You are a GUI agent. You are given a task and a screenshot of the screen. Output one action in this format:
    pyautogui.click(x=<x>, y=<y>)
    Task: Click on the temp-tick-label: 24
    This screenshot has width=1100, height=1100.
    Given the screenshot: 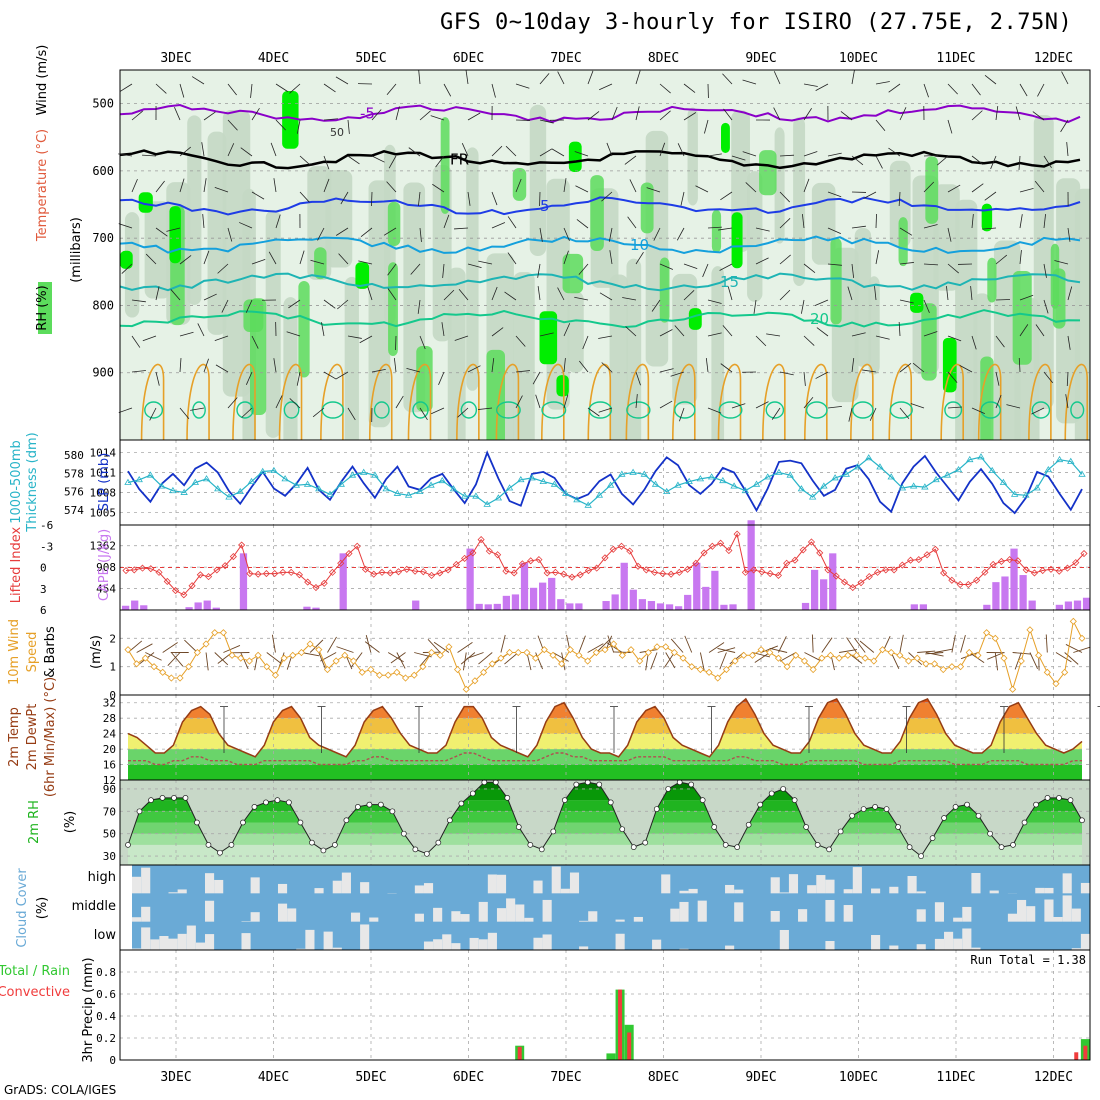 What is the action you would take?
    pyautogui.click(x=110, y=734)
    